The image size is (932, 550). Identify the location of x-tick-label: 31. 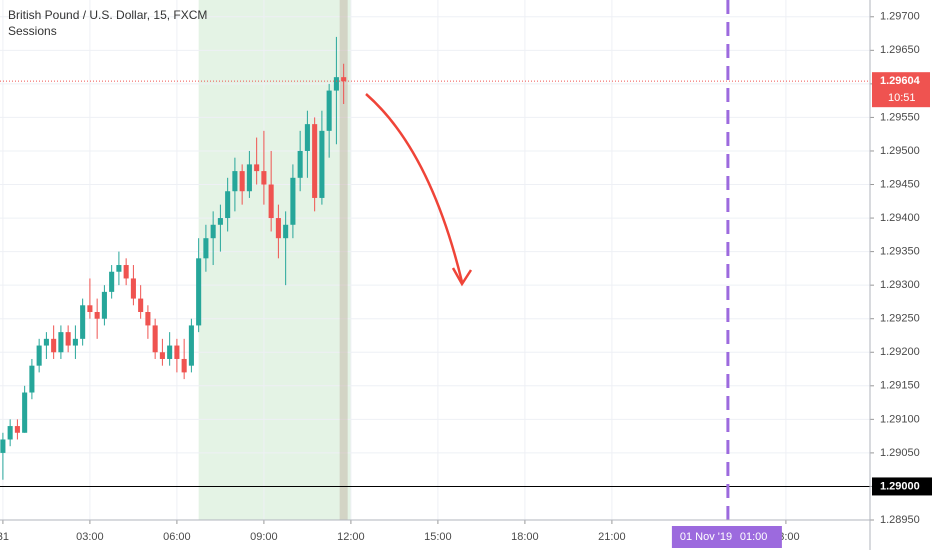
(4, 537).